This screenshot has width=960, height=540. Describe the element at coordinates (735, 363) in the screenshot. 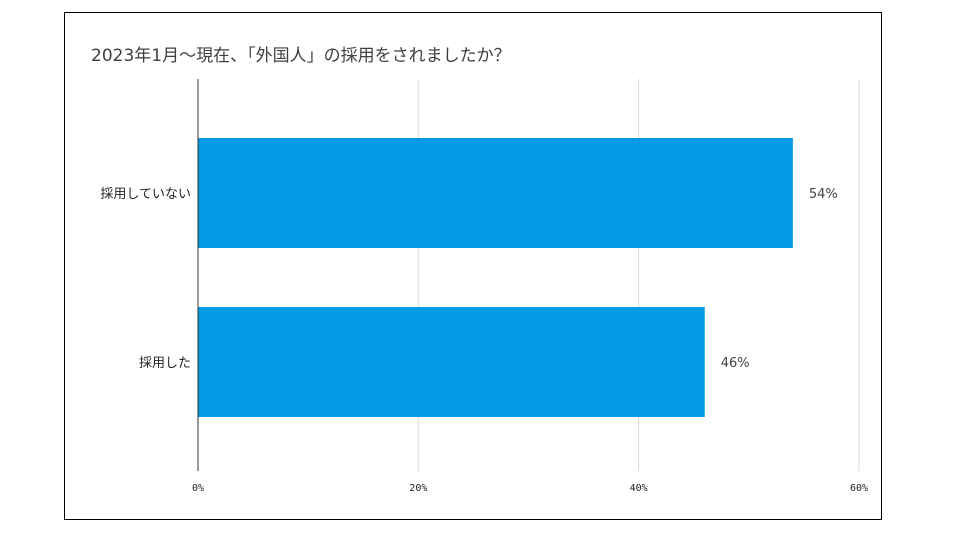

I see `data-label-1: 46%` at that location.